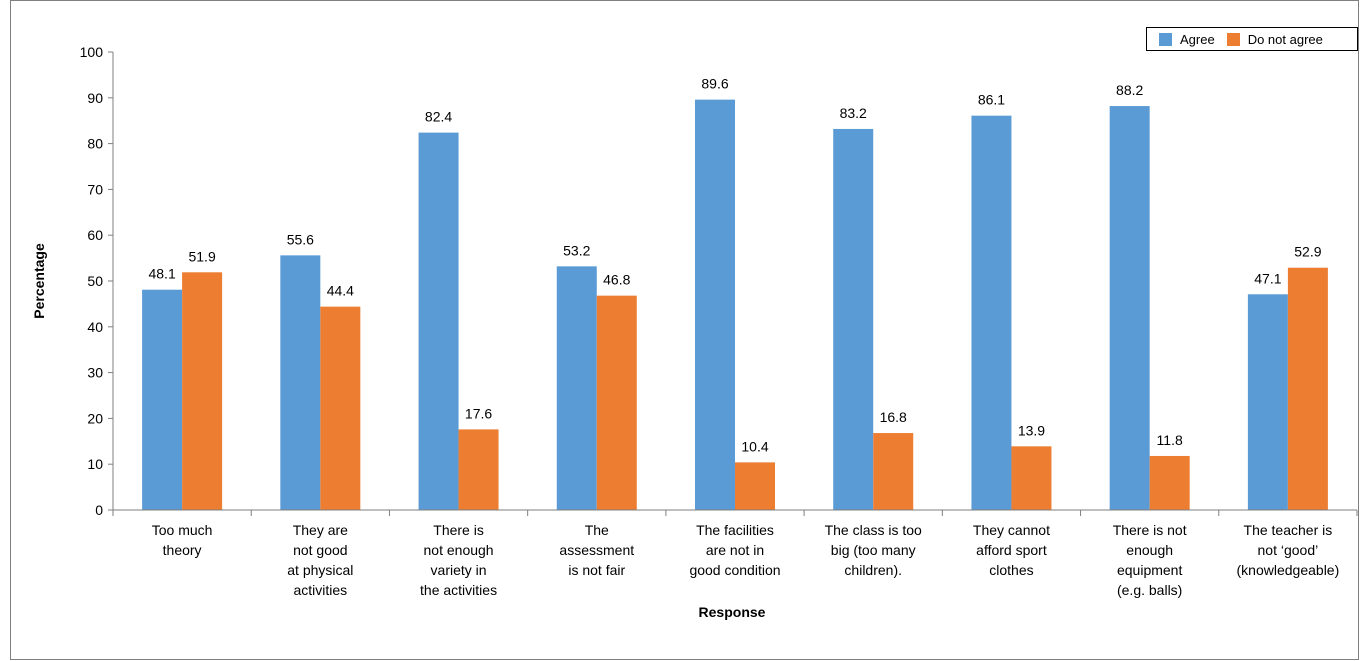 Image resolution: width=1360 pixels, height=661 pixels. I want to click on x-tick-label-line: clothes, so click(1011, 570).